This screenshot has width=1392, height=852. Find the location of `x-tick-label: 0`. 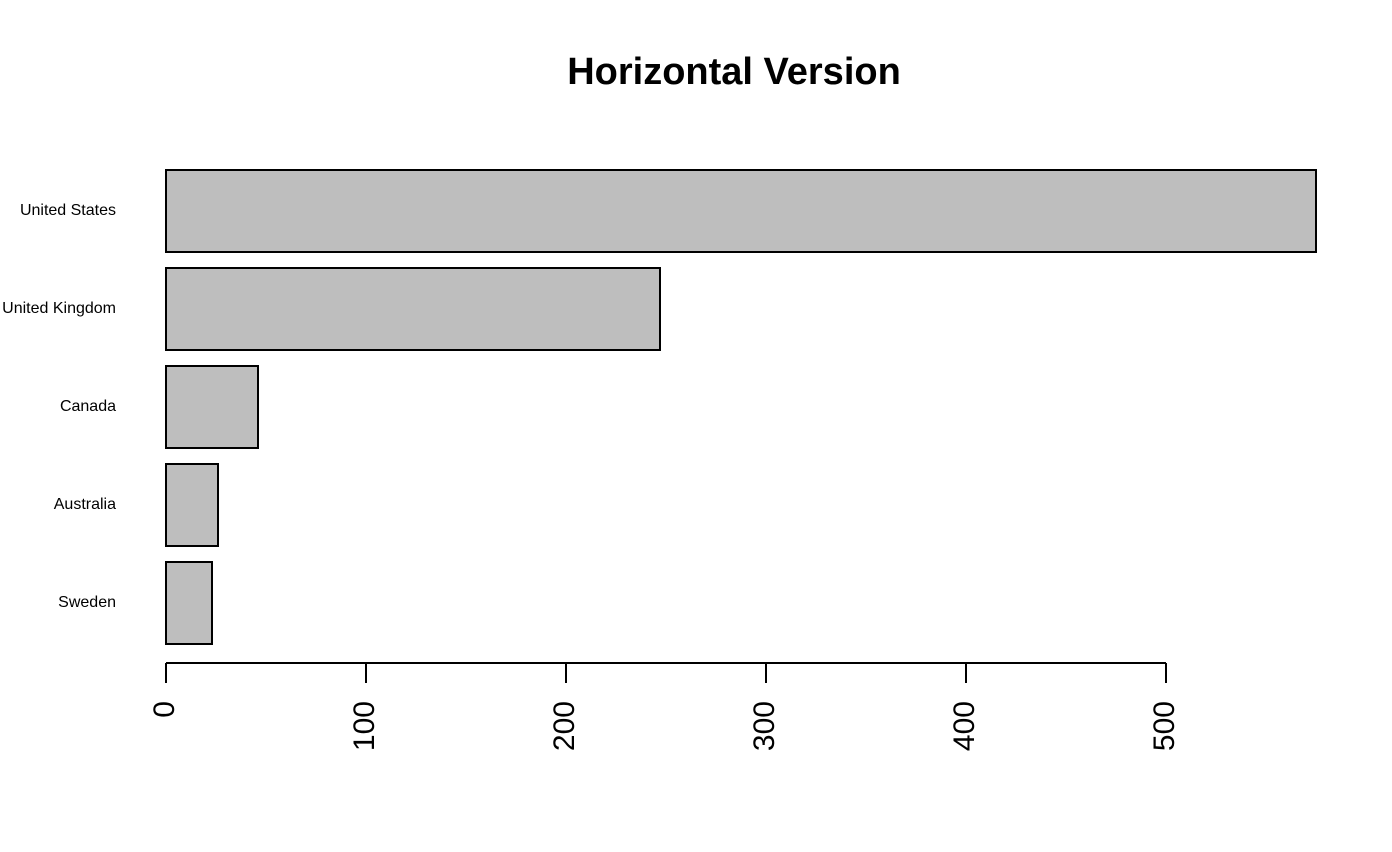

x-tick-label: 0 is located at coordinates (164, 709).